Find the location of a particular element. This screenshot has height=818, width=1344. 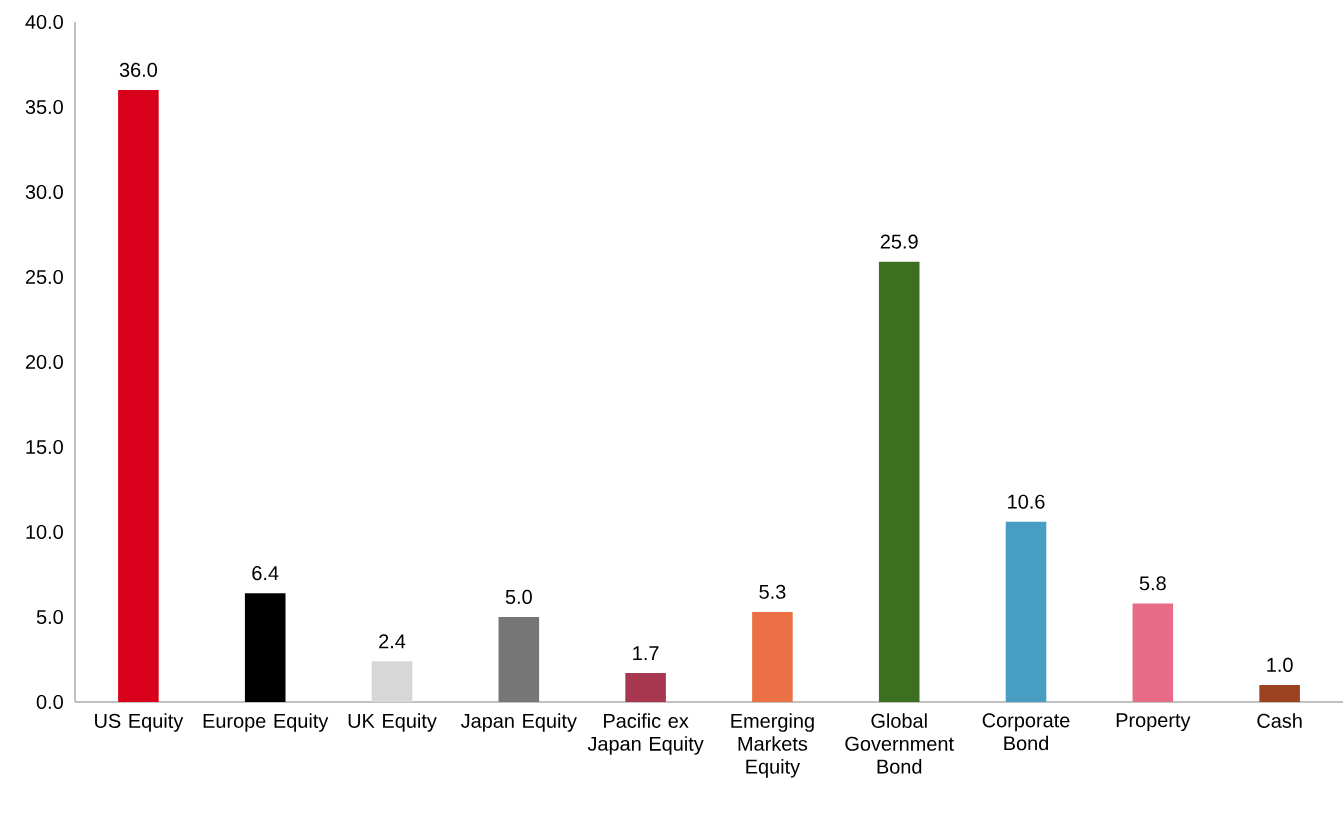

data-label: 36.0 is located at coordinates (138, 69).